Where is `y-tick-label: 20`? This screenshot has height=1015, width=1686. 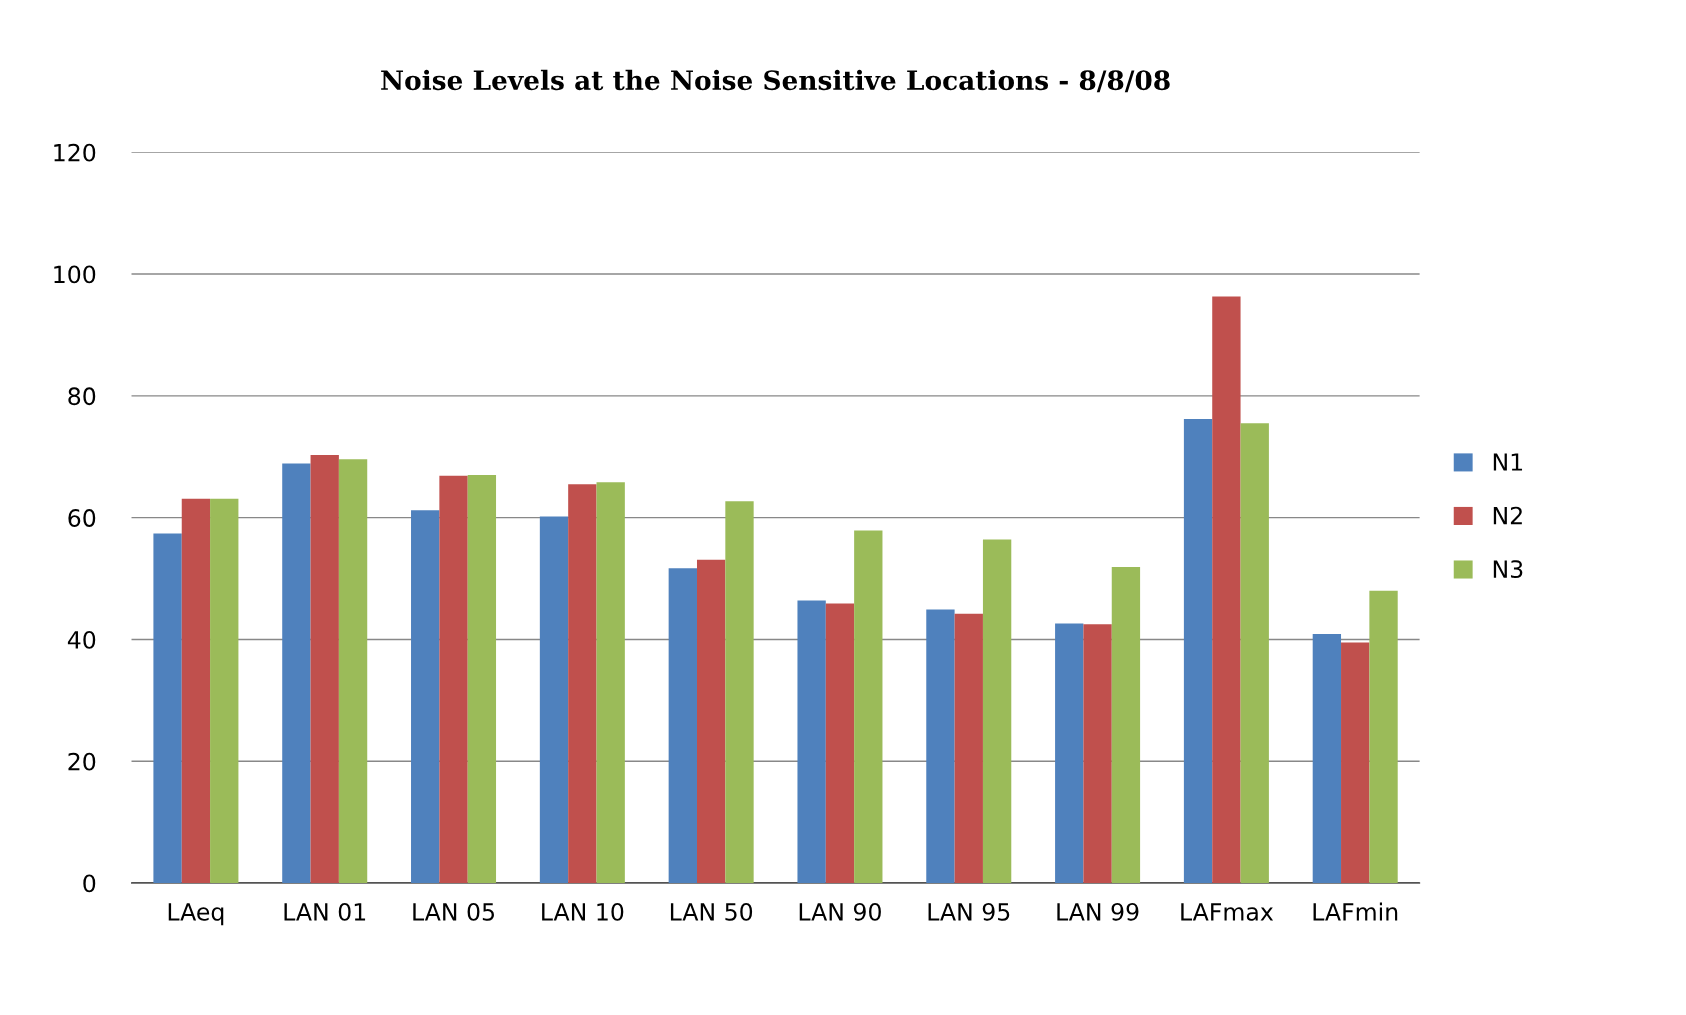
y-tick-label: 20 is located at coordinates (82, 761).